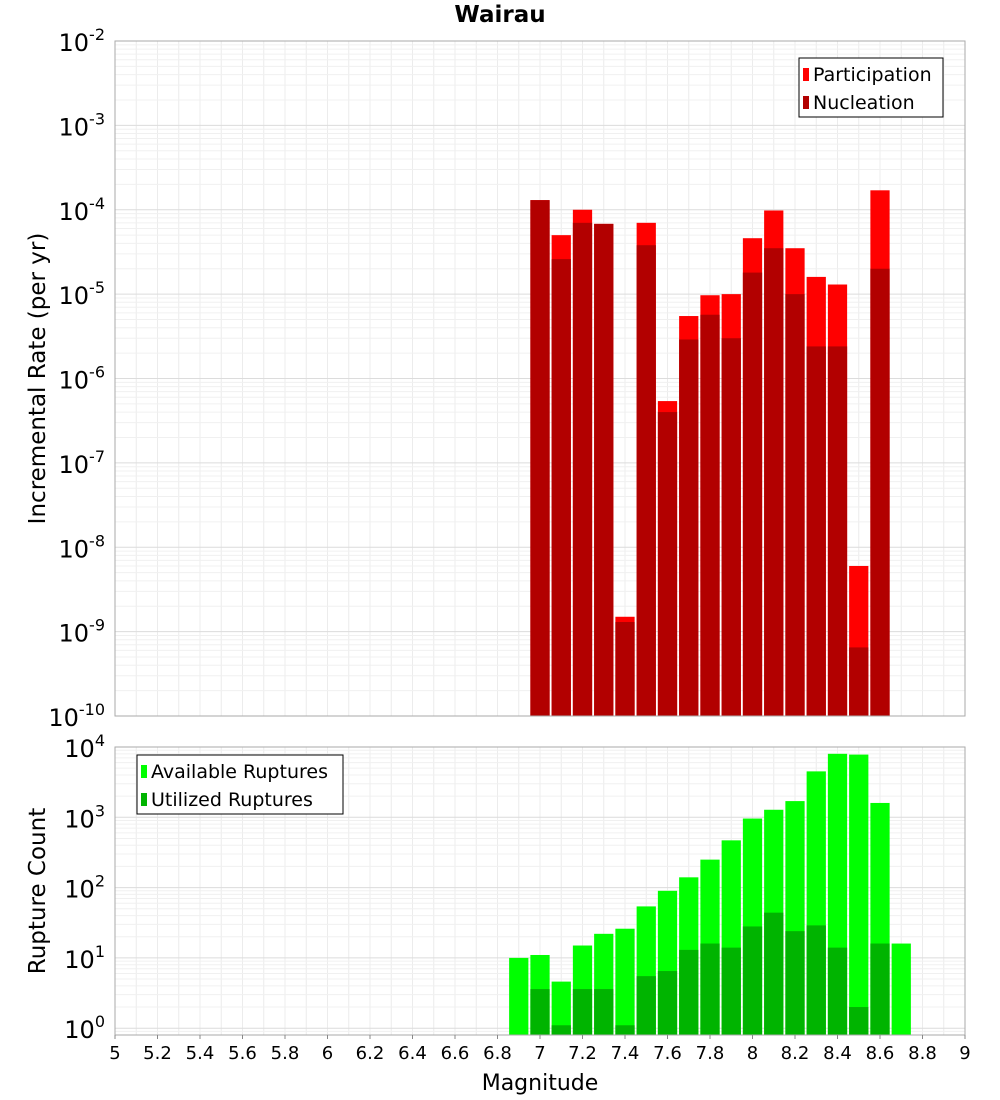 The height and width of the screenshot is (1100, 1000). Describe the element at coordinates (114, 1053) in the screenshot. I see `x-tick-label: 5` at that location.